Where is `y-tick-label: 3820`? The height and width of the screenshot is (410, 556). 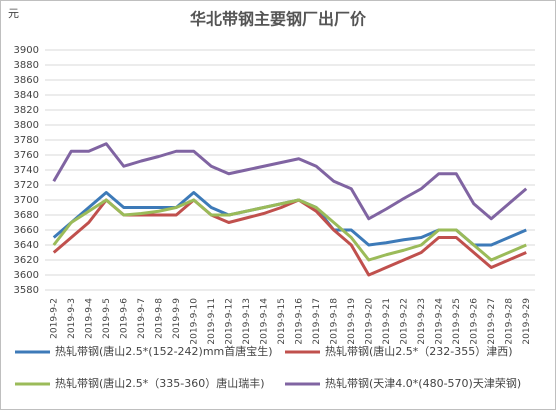
y-tick-label: 3820 is located at coordinates (26, 110).